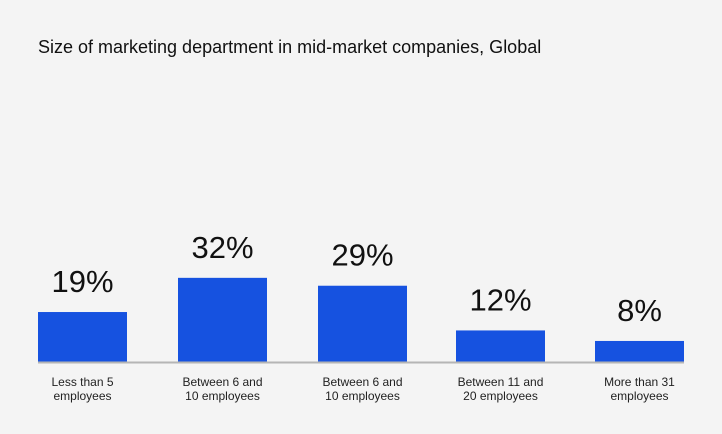 The height and width of the screenshot is (434, 722). I want to click on data-label: 12%, so click(500, 299).